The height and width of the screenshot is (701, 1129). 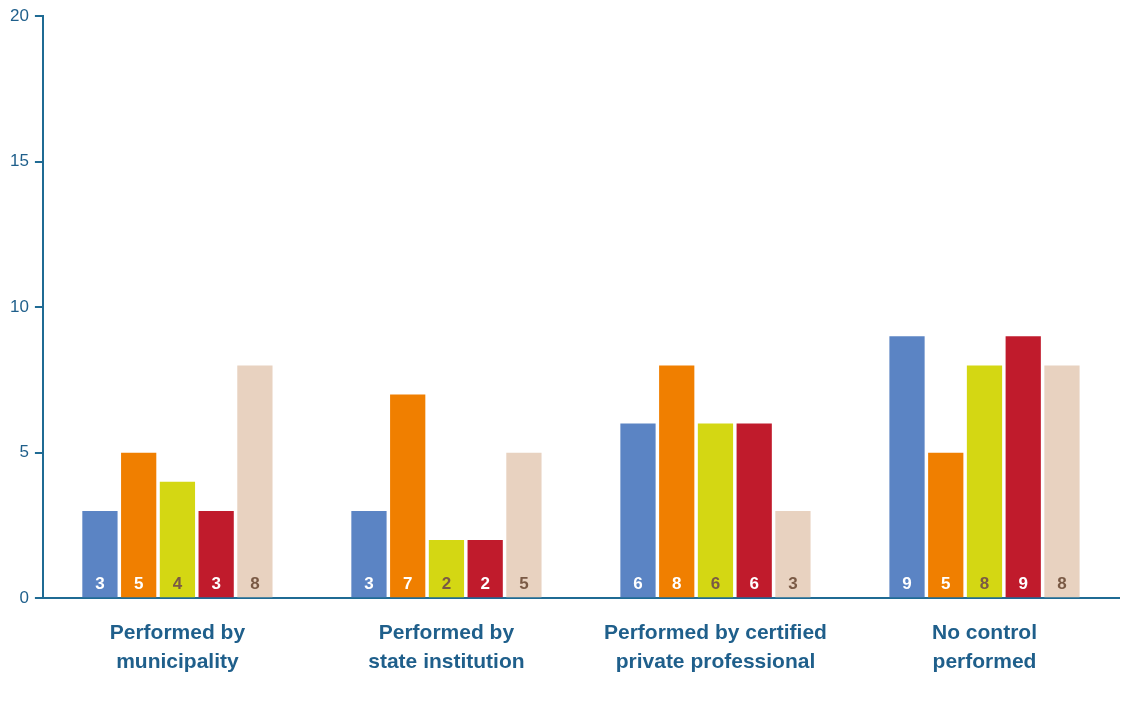 What do you see at coordinates (19, 15) in the screenshot?
I see `y-tick-label: 20` at bounding box center [19, 15].